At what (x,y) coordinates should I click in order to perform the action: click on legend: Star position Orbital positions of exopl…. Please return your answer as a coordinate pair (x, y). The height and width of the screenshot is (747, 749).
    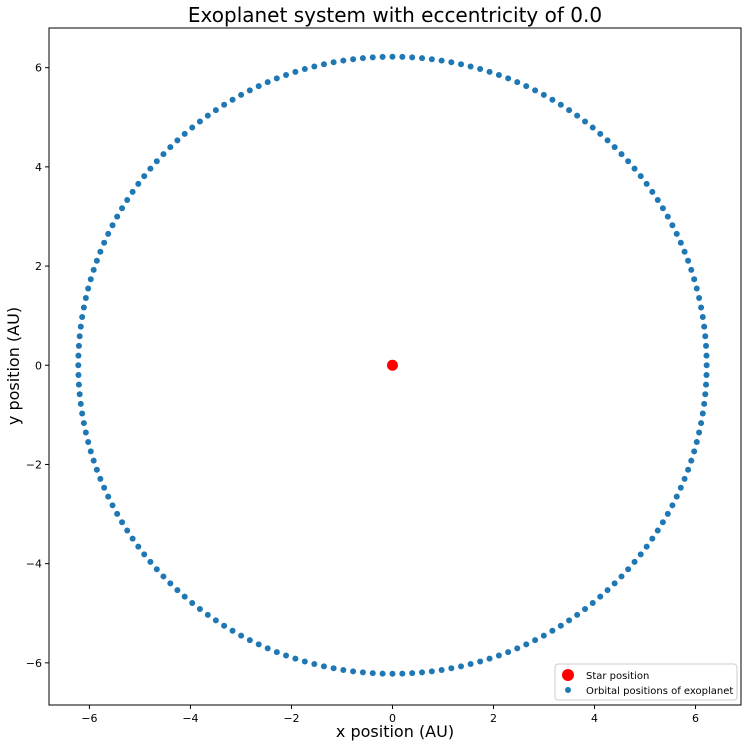
    Looking at the image, I should click on (646, 682).